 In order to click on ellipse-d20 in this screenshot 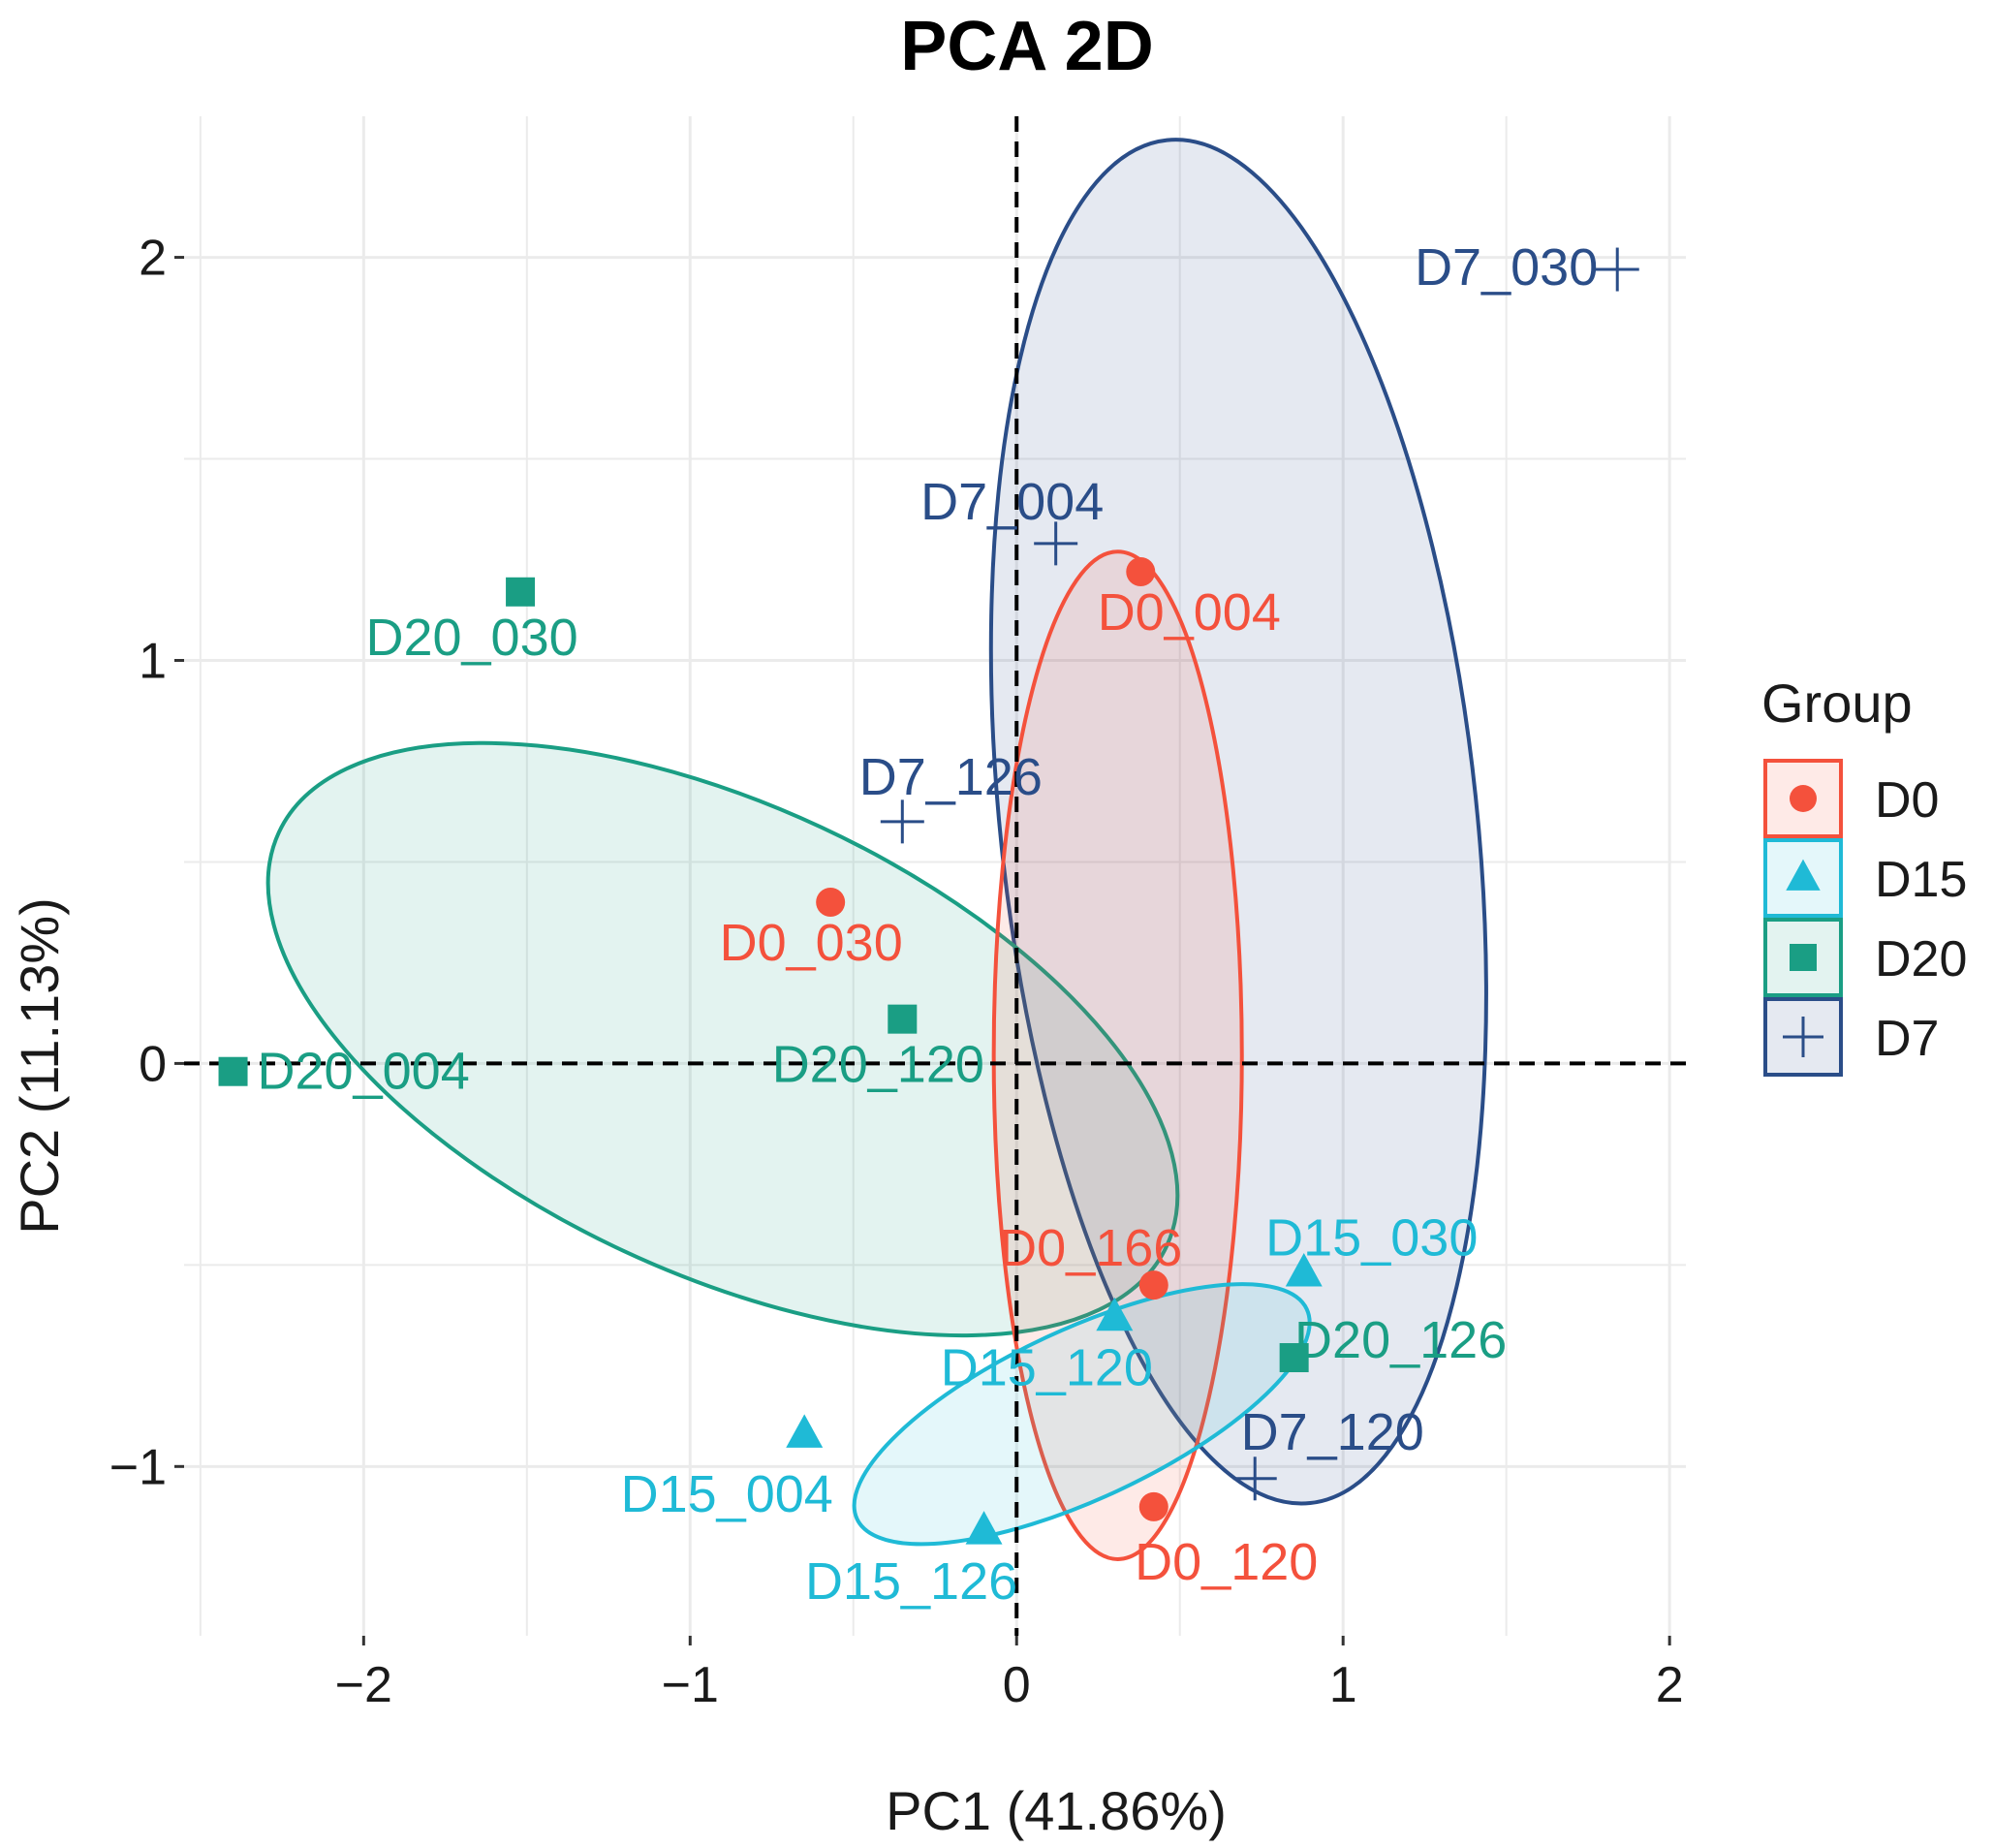, I will do `click(722, 1039)`.